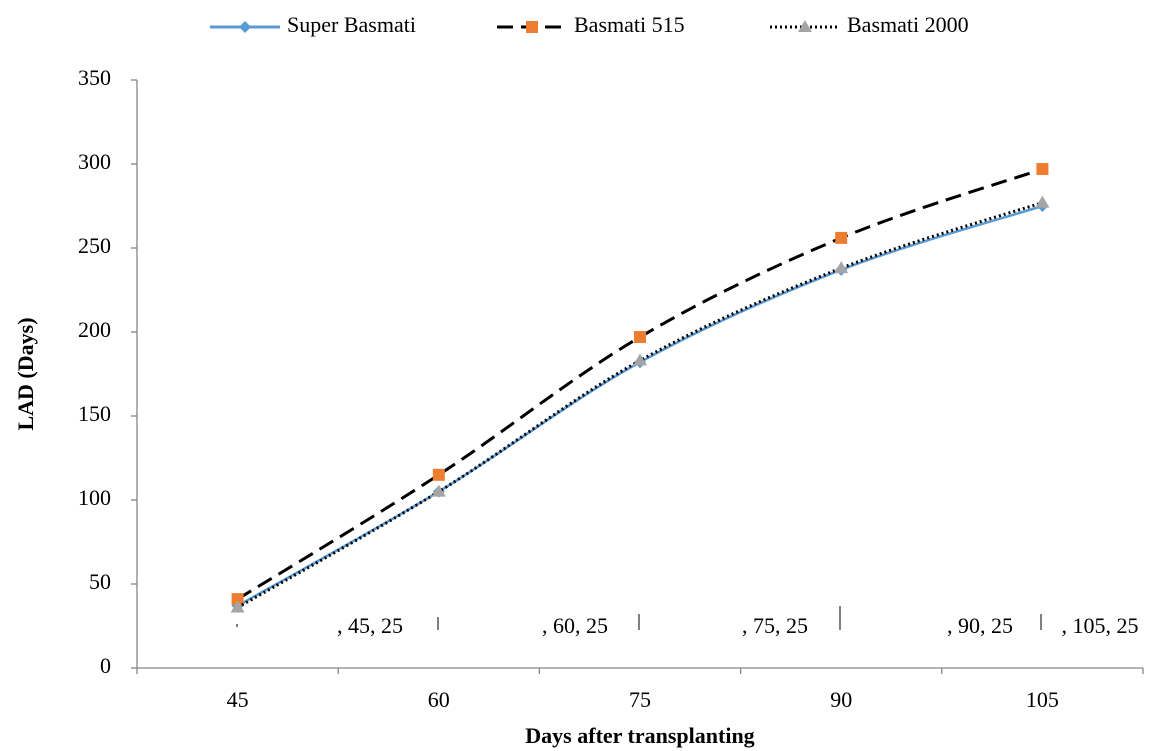 This screenshot has width=1166, height=751. I want to click on annotation: , 90, 25, so click(980, 625).